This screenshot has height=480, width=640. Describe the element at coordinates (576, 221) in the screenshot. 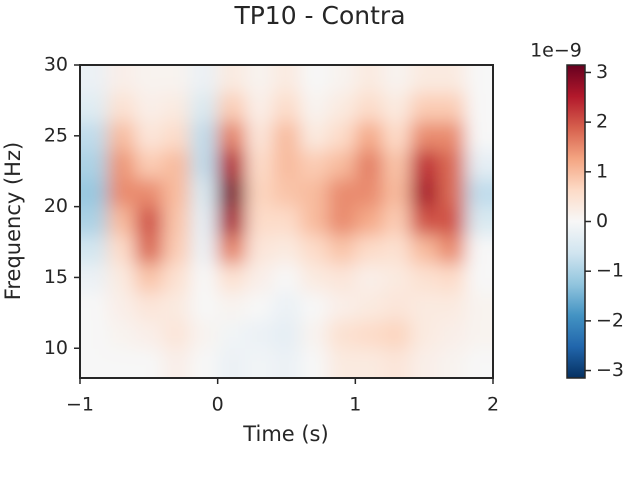

I see `colorbar` at that location.